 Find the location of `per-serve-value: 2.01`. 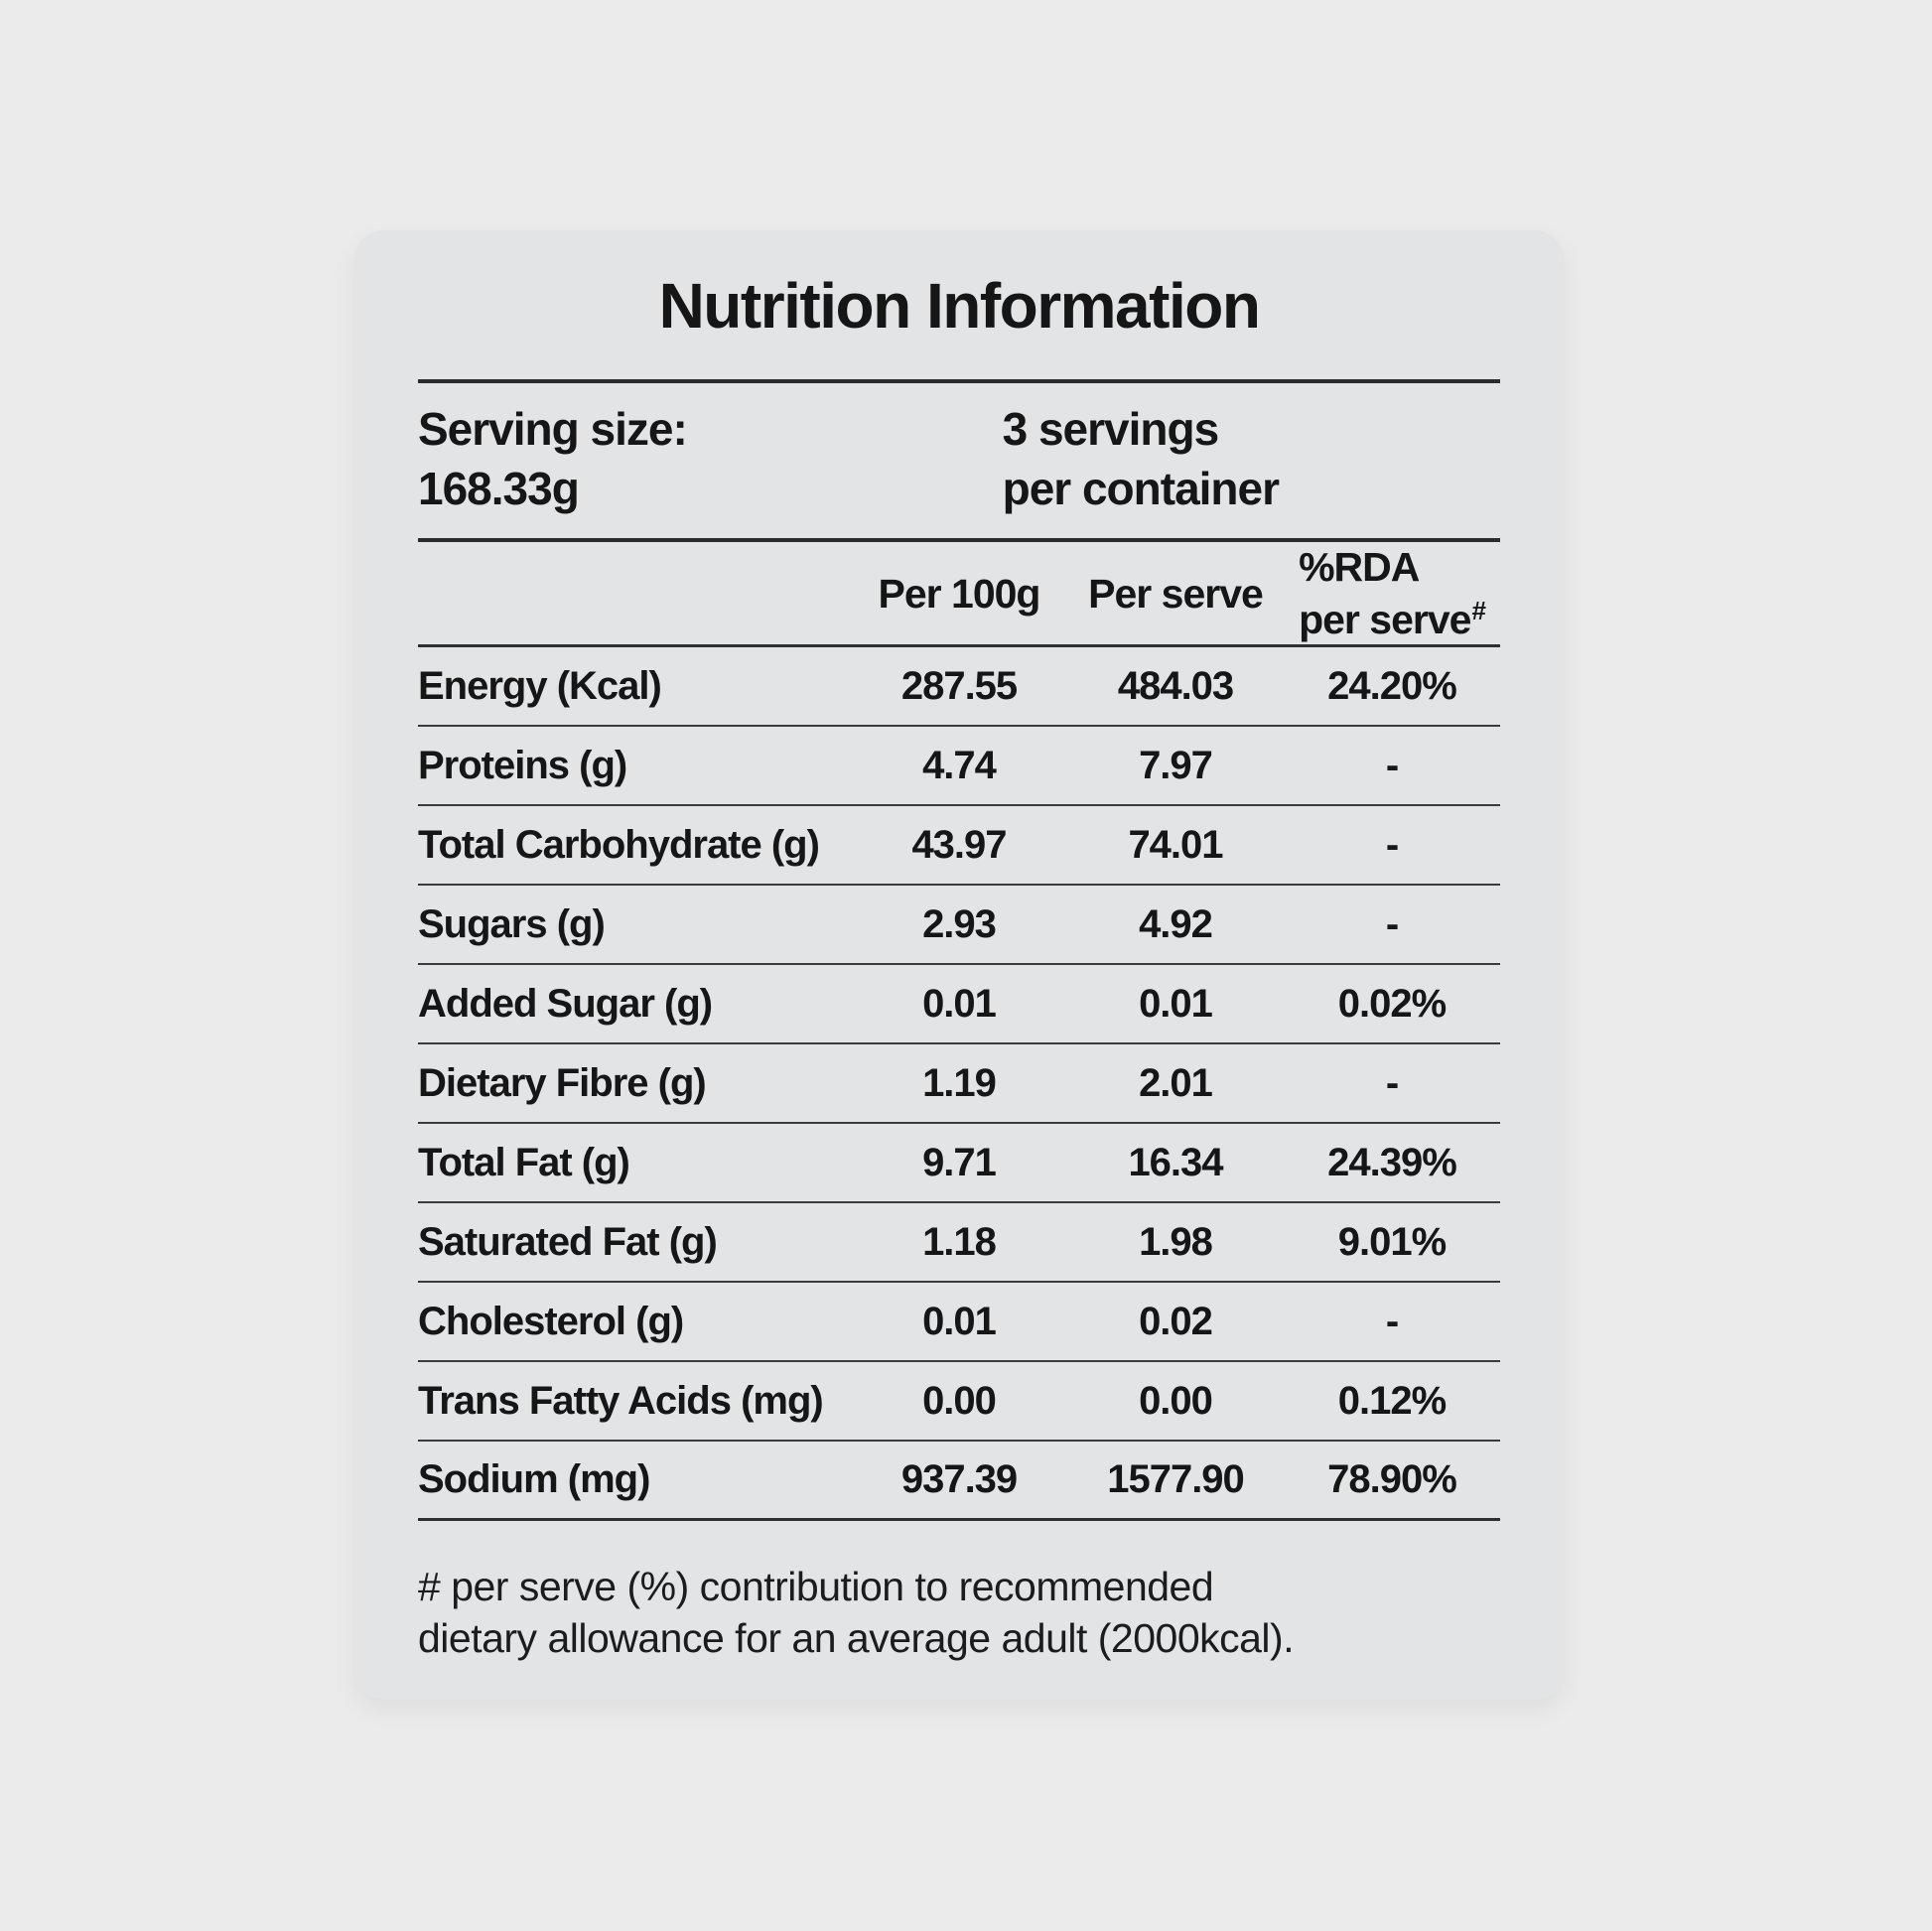

per-serve-value: 2.01 is located at coordinates (1176, 1082).